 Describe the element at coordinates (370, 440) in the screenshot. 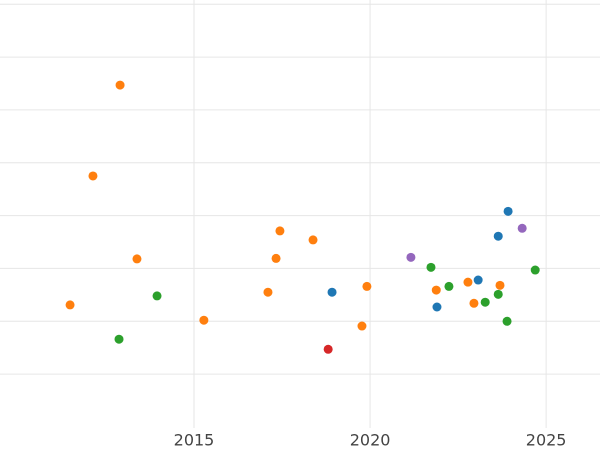

I see `x-tick-label: 2020` at that location.